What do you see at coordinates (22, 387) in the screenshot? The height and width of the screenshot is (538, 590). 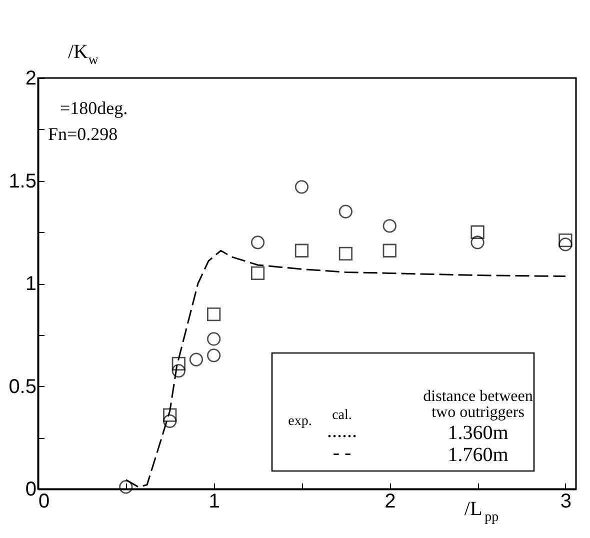 I see `y-tick-label: 0.5` at bounding box center [22, 387].